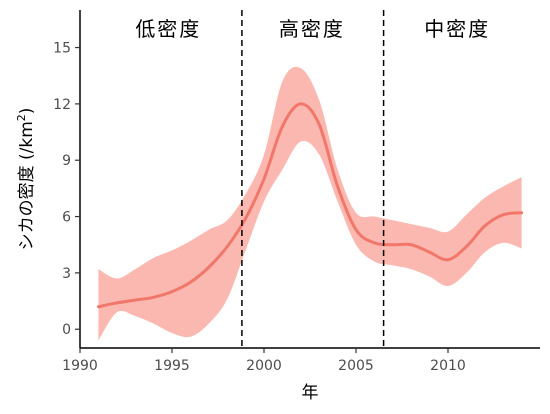 The height and width of the screenshot is (414, 550). I want to click on labels: 低密度 高密度 中密度, so click(312, 29).